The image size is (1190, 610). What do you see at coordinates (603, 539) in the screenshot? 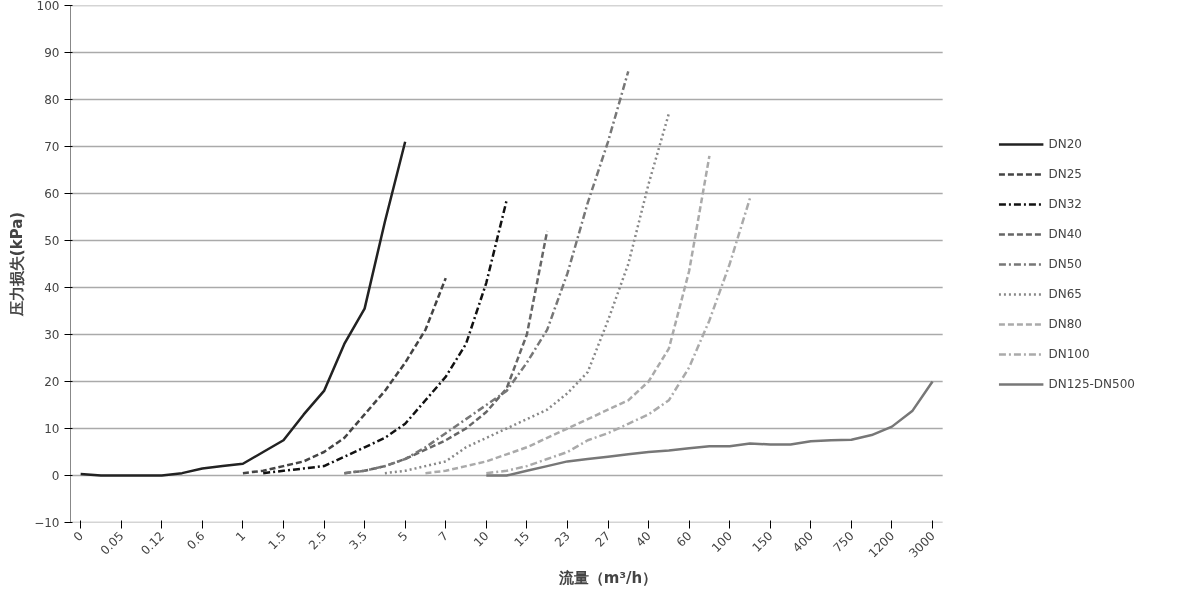
I see `x-tick-label: 27` at bounding box center [603, 539].